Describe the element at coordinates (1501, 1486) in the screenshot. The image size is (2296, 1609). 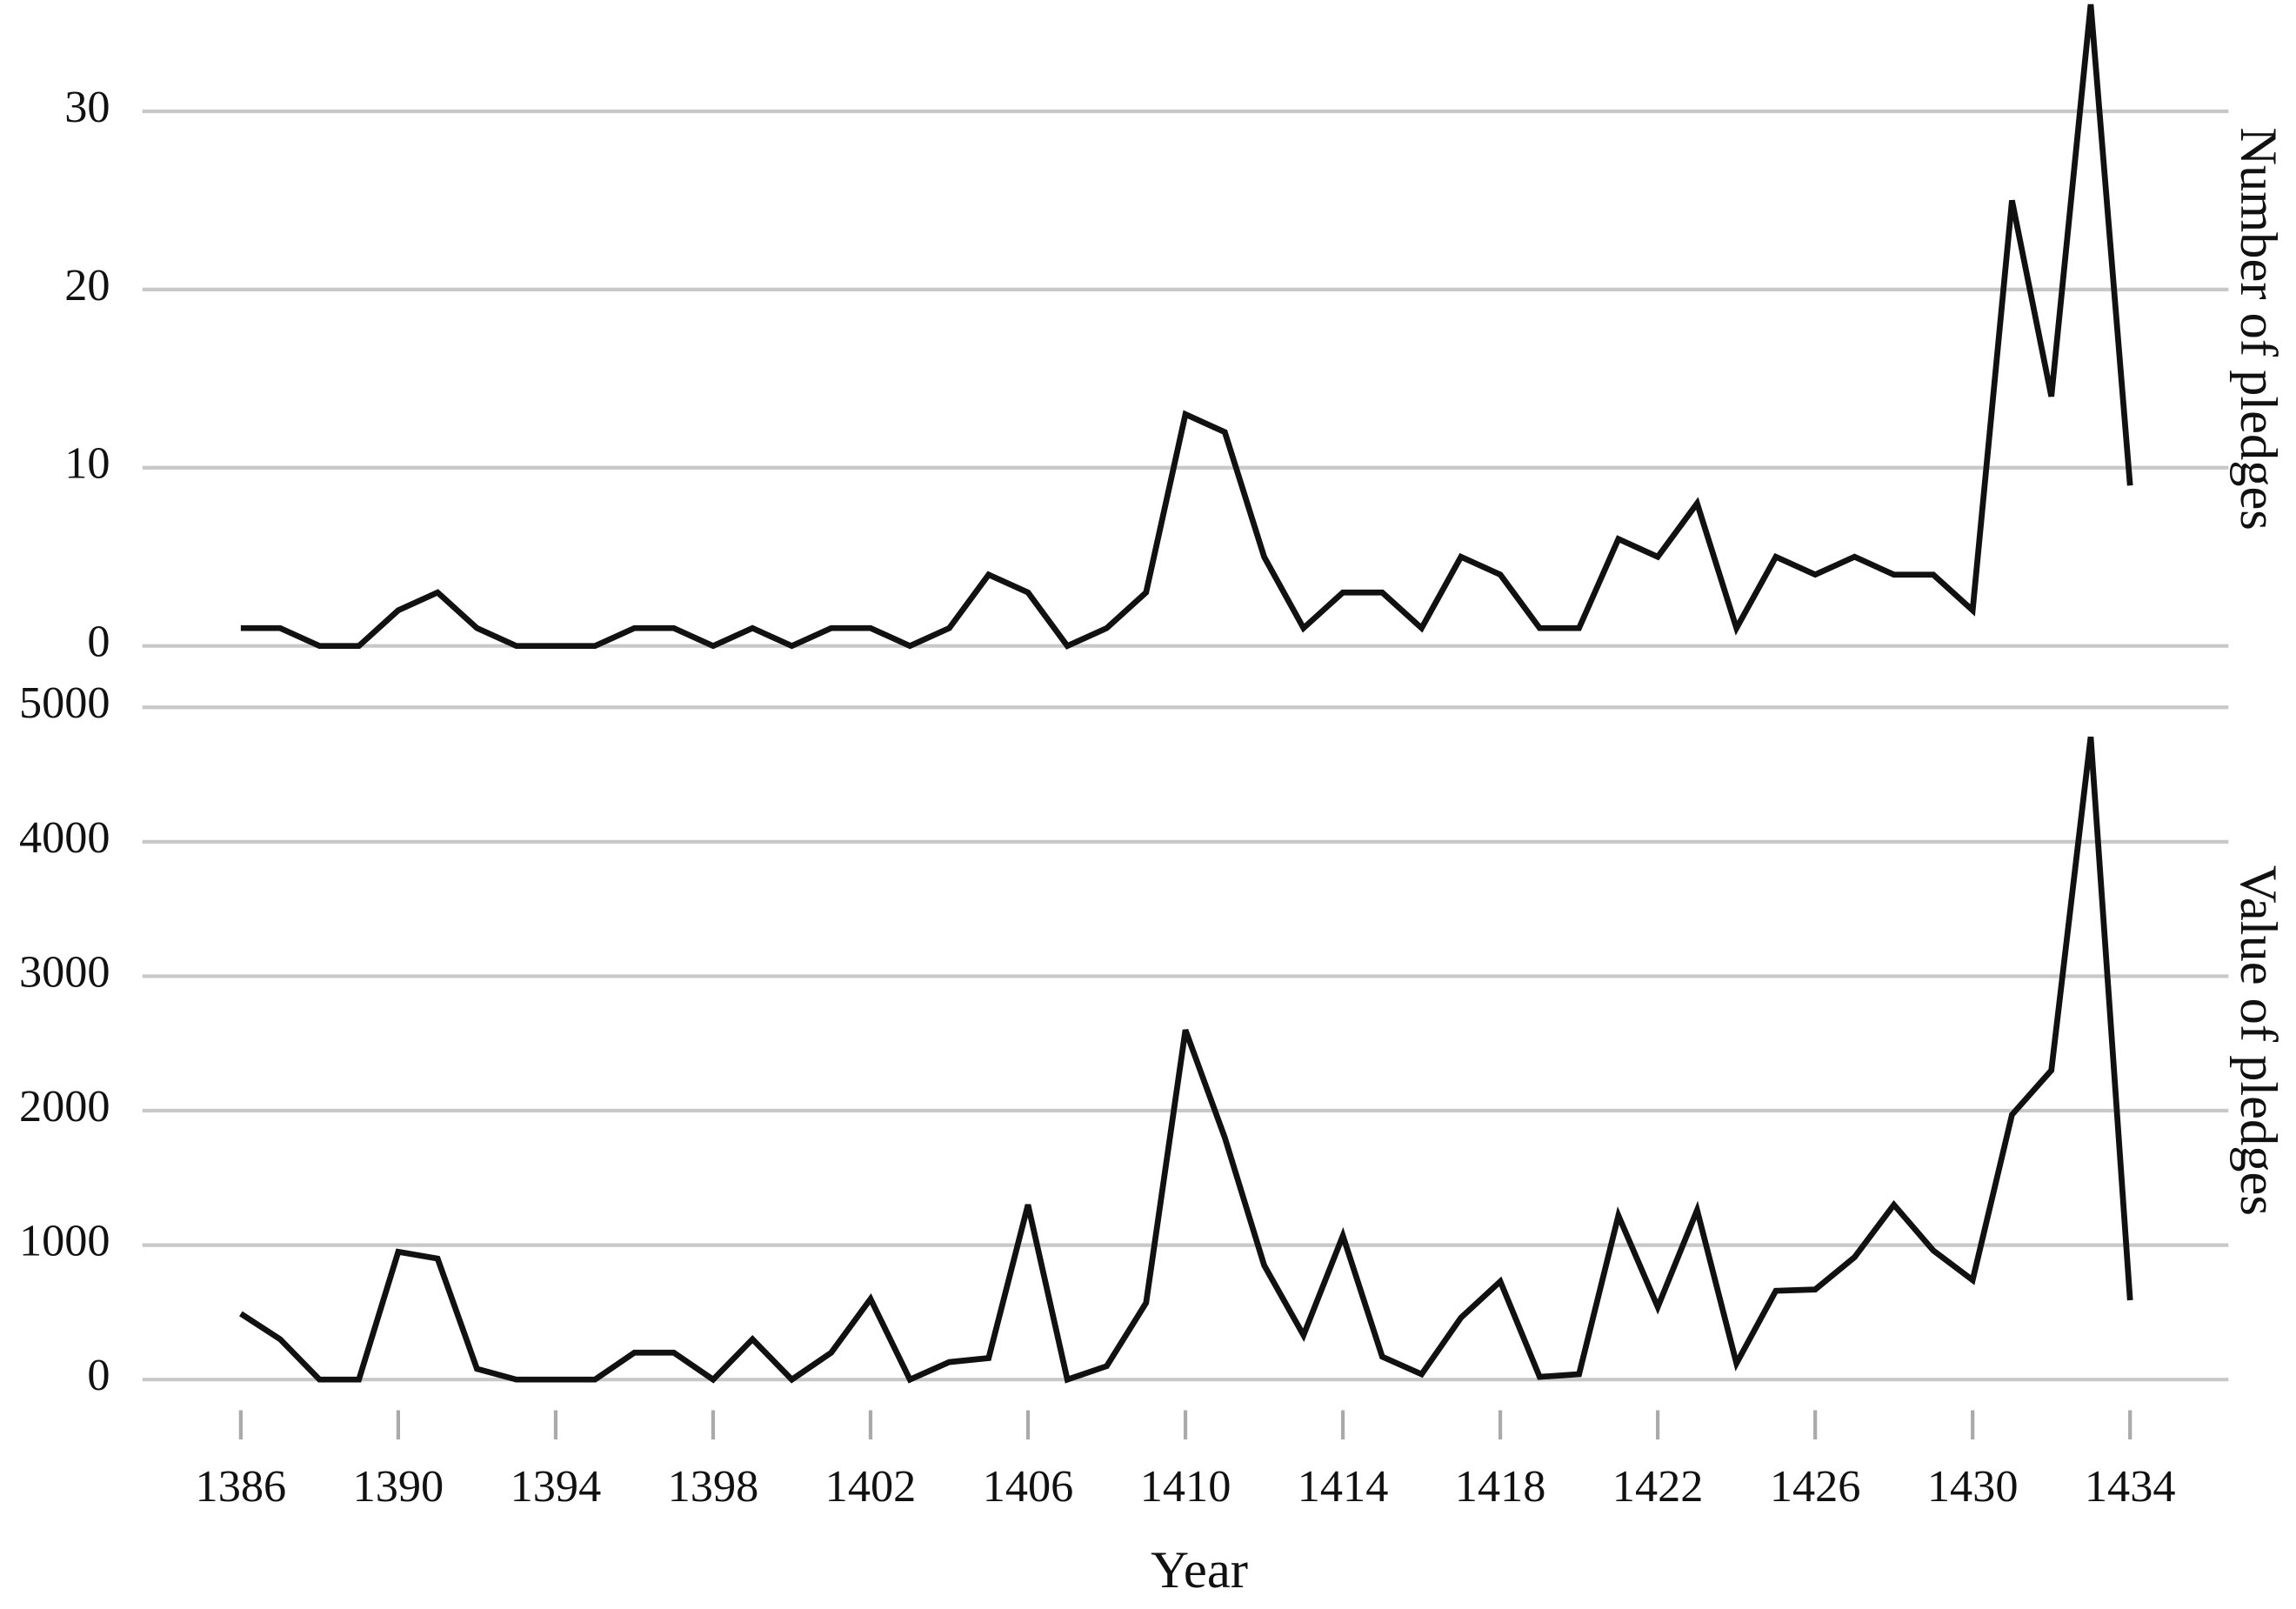
I see `x-tick-label: 1418` at that location.